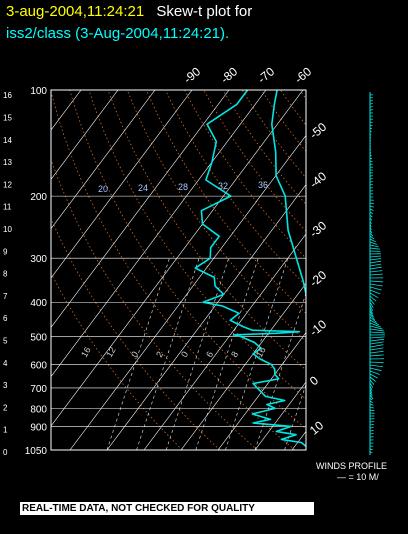 Image resolution: width=408 pixels, height=534 pixels. What do you see at coordinates (38, 389) in the screenshot?
I see `pressure-label: 700` at bounding box center [38, 389].